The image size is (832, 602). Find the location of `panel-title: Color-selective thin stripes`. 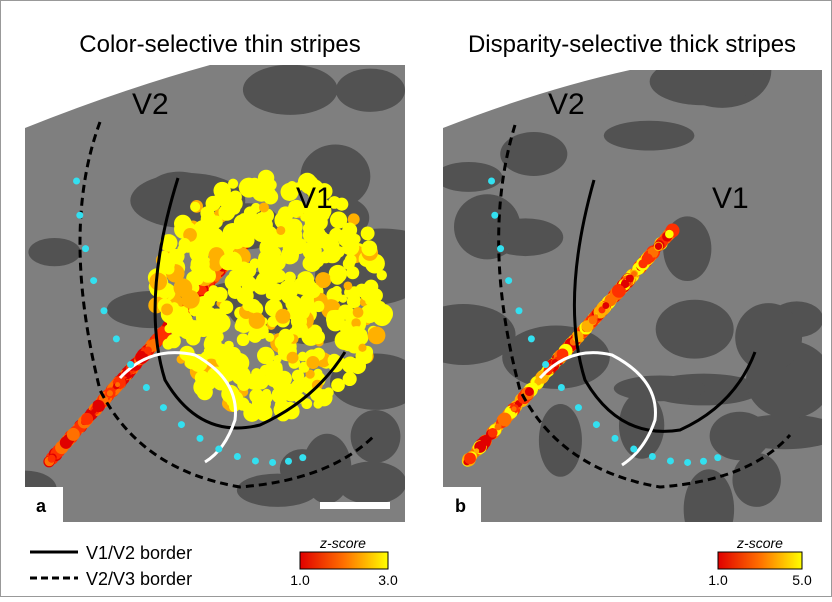

panel-title: Color-selective thin stripes is located at coordinates (219, 44).